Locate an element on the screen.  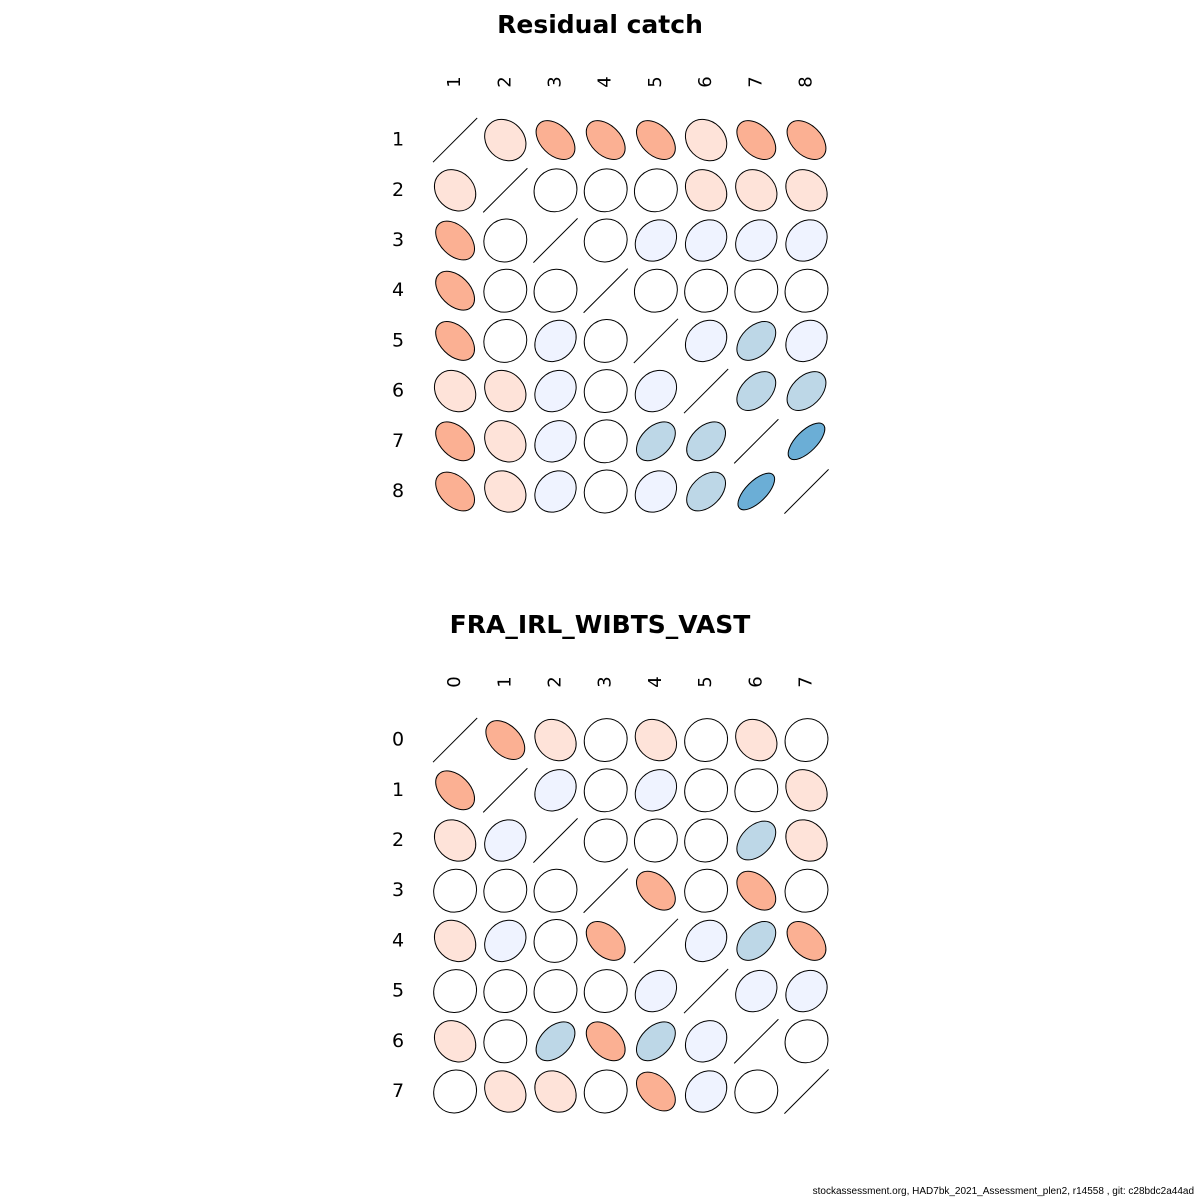
column-label: 4 is located at coordinates (655, 681).